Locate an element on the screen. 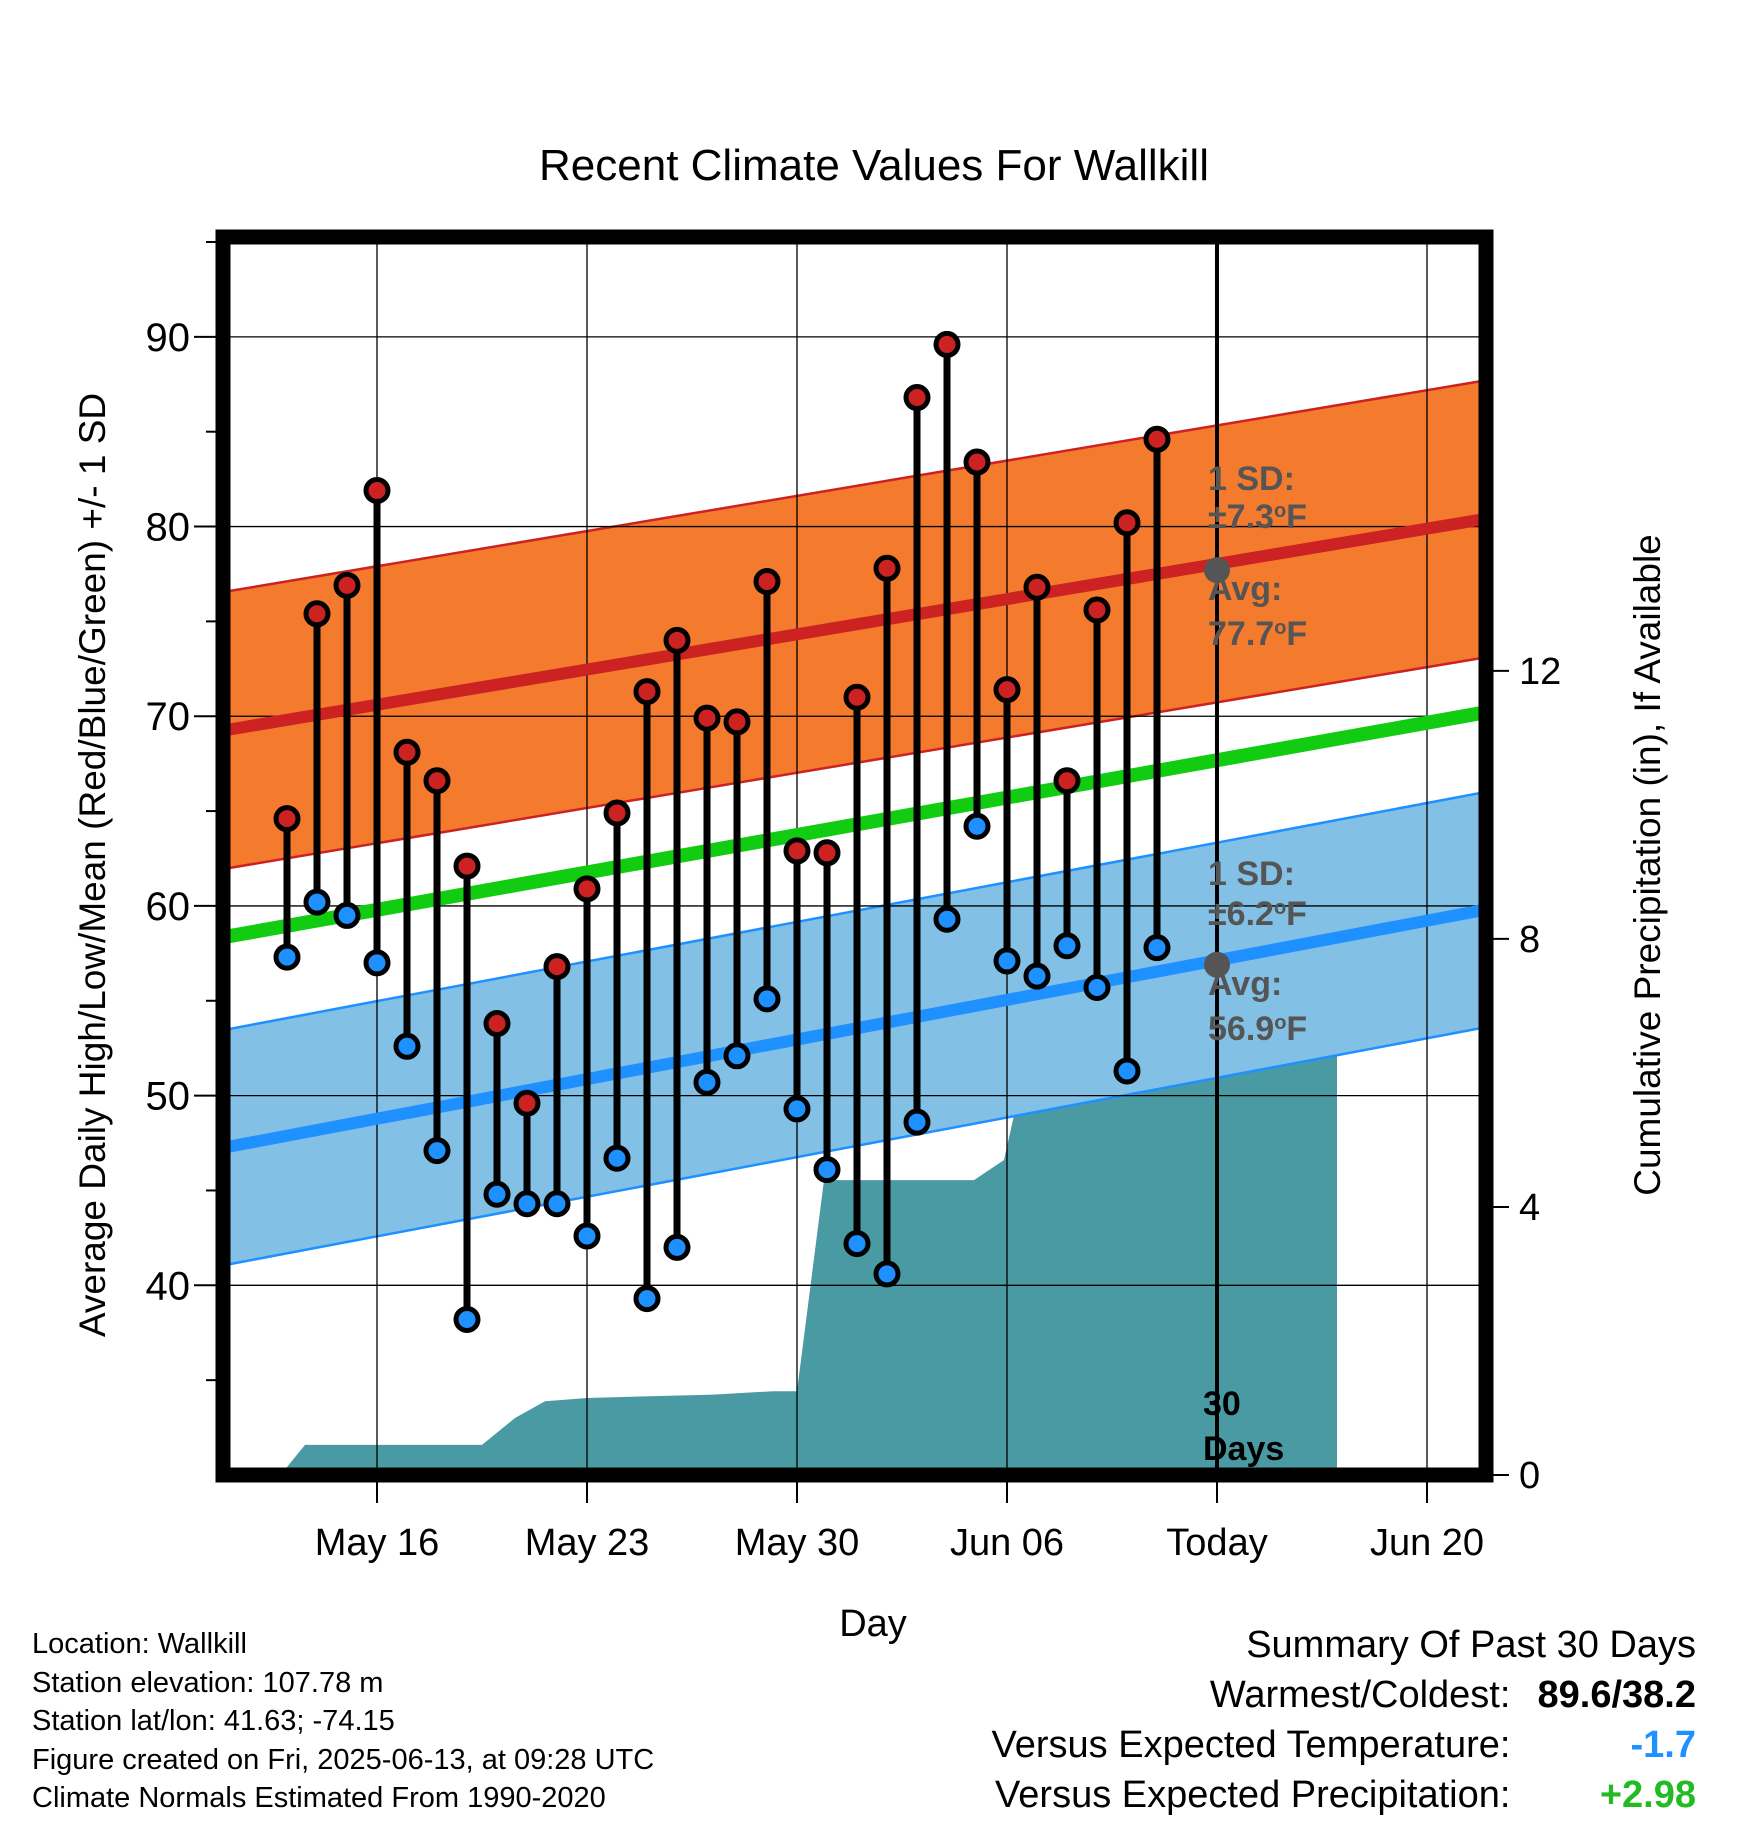 The width and height of the screenshot is (1748, 1828). low-sd-number: ±6.2 is located at coordinates (1241, 914).